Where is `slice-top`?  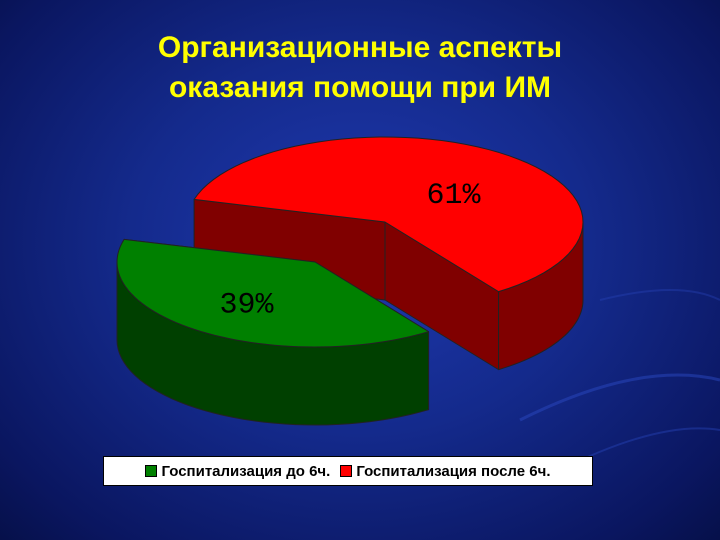
slice-top is located at coordinates (273, 293).